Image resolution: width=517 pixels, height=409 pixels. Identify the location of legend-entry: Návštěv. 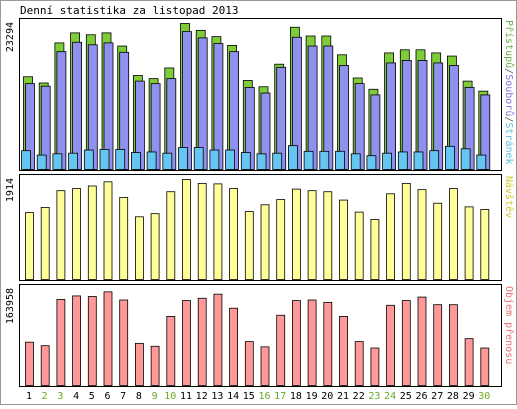
(509, 197).